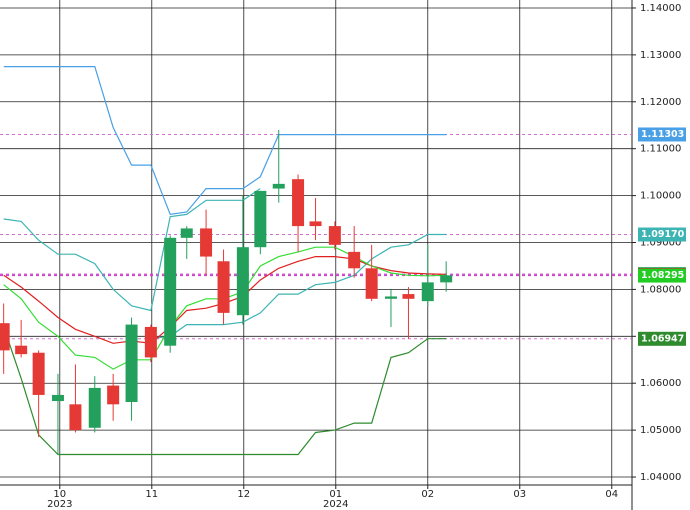  Describe the element at coordinates (660, 383) in the screenshot. I see `y-tick-label: 1.06000` at that location.